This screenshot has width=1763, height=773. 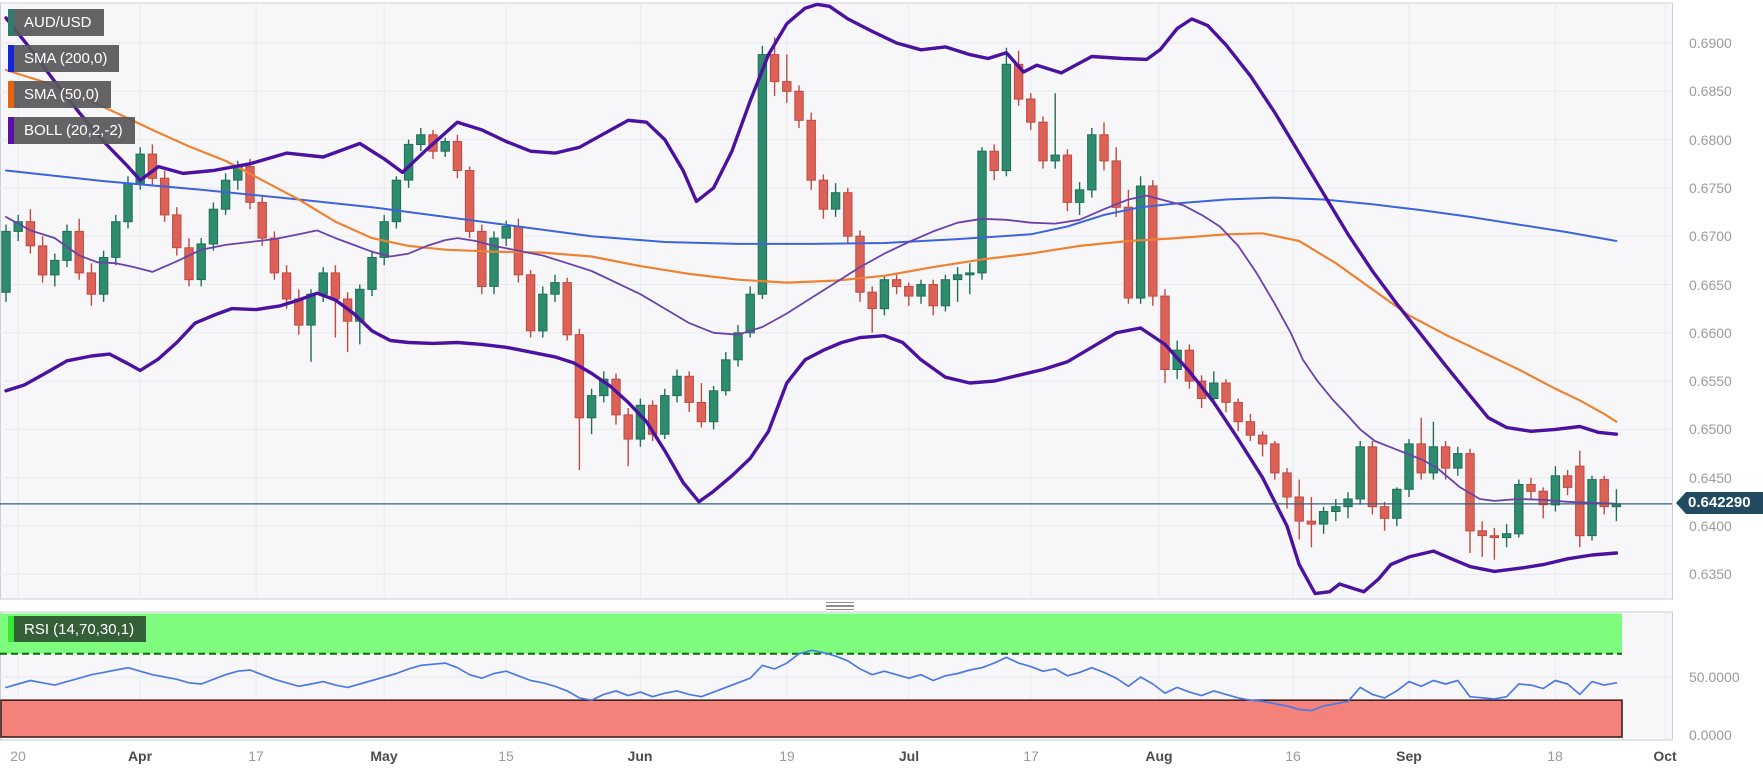 What do you see at coordinates (11, 22) in the screenshot?
I see `audusd-series-color-swatch` at bounding box center [11, 22].